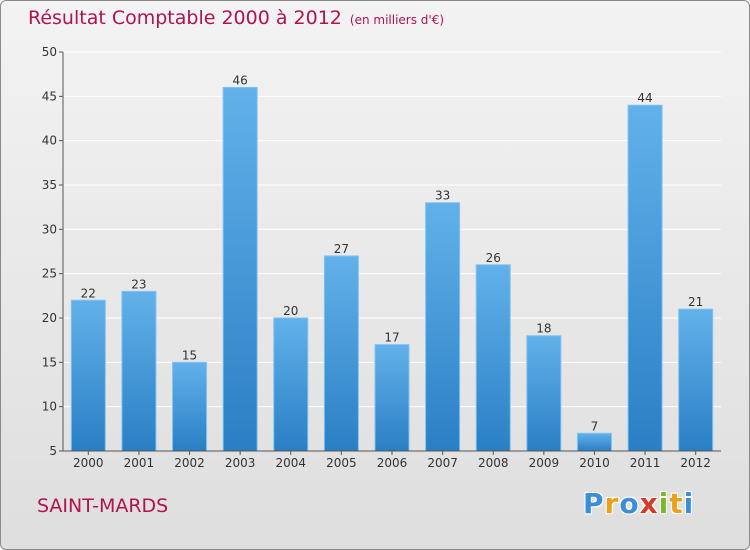 This screenshot has height=550, width=750. I want to click on bar-2006, so click(392, 398).